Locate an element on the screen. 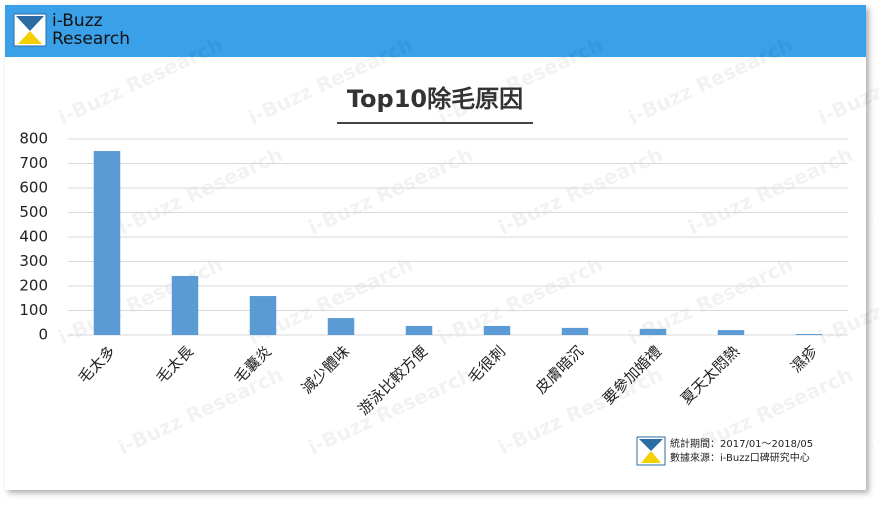 This screenshot has height=506, width=879. y-tick-label: 700 is located at coordinates (33, 163).